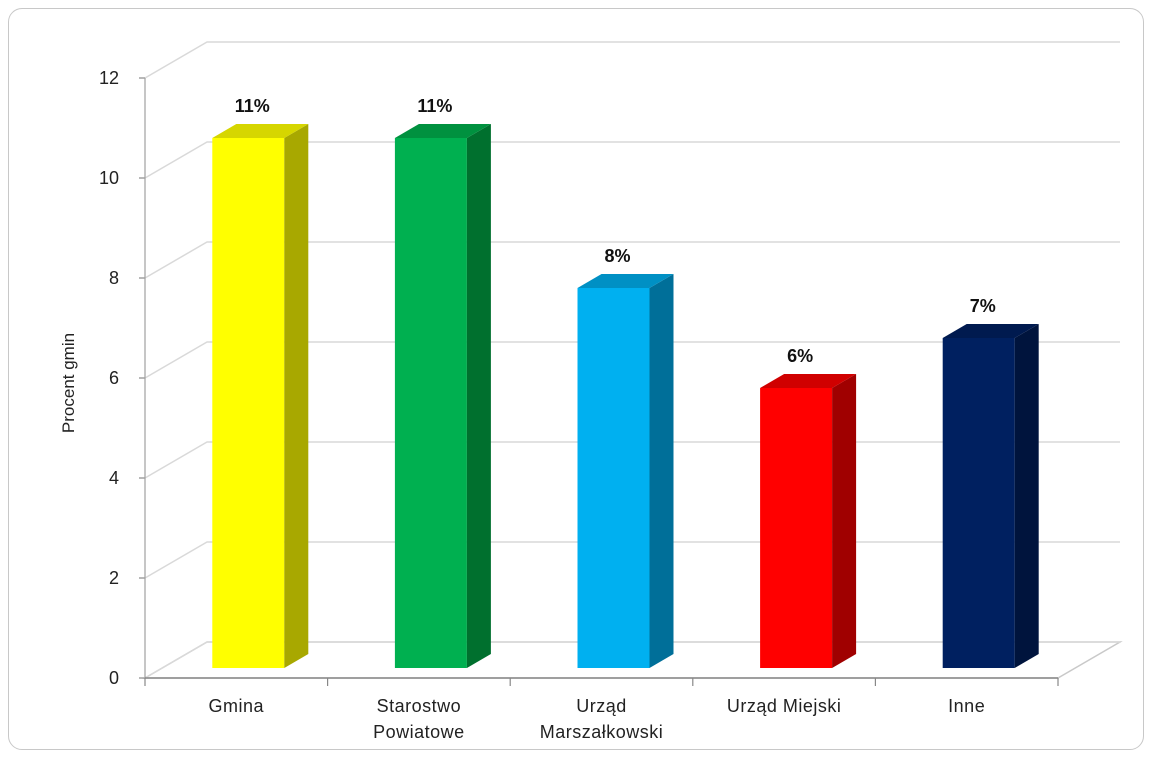 This screenshot has width=1151, height=758. Describe the element at coordinates (419, 706) in the screenshot. I see `category-label: Starostwo` at that location.